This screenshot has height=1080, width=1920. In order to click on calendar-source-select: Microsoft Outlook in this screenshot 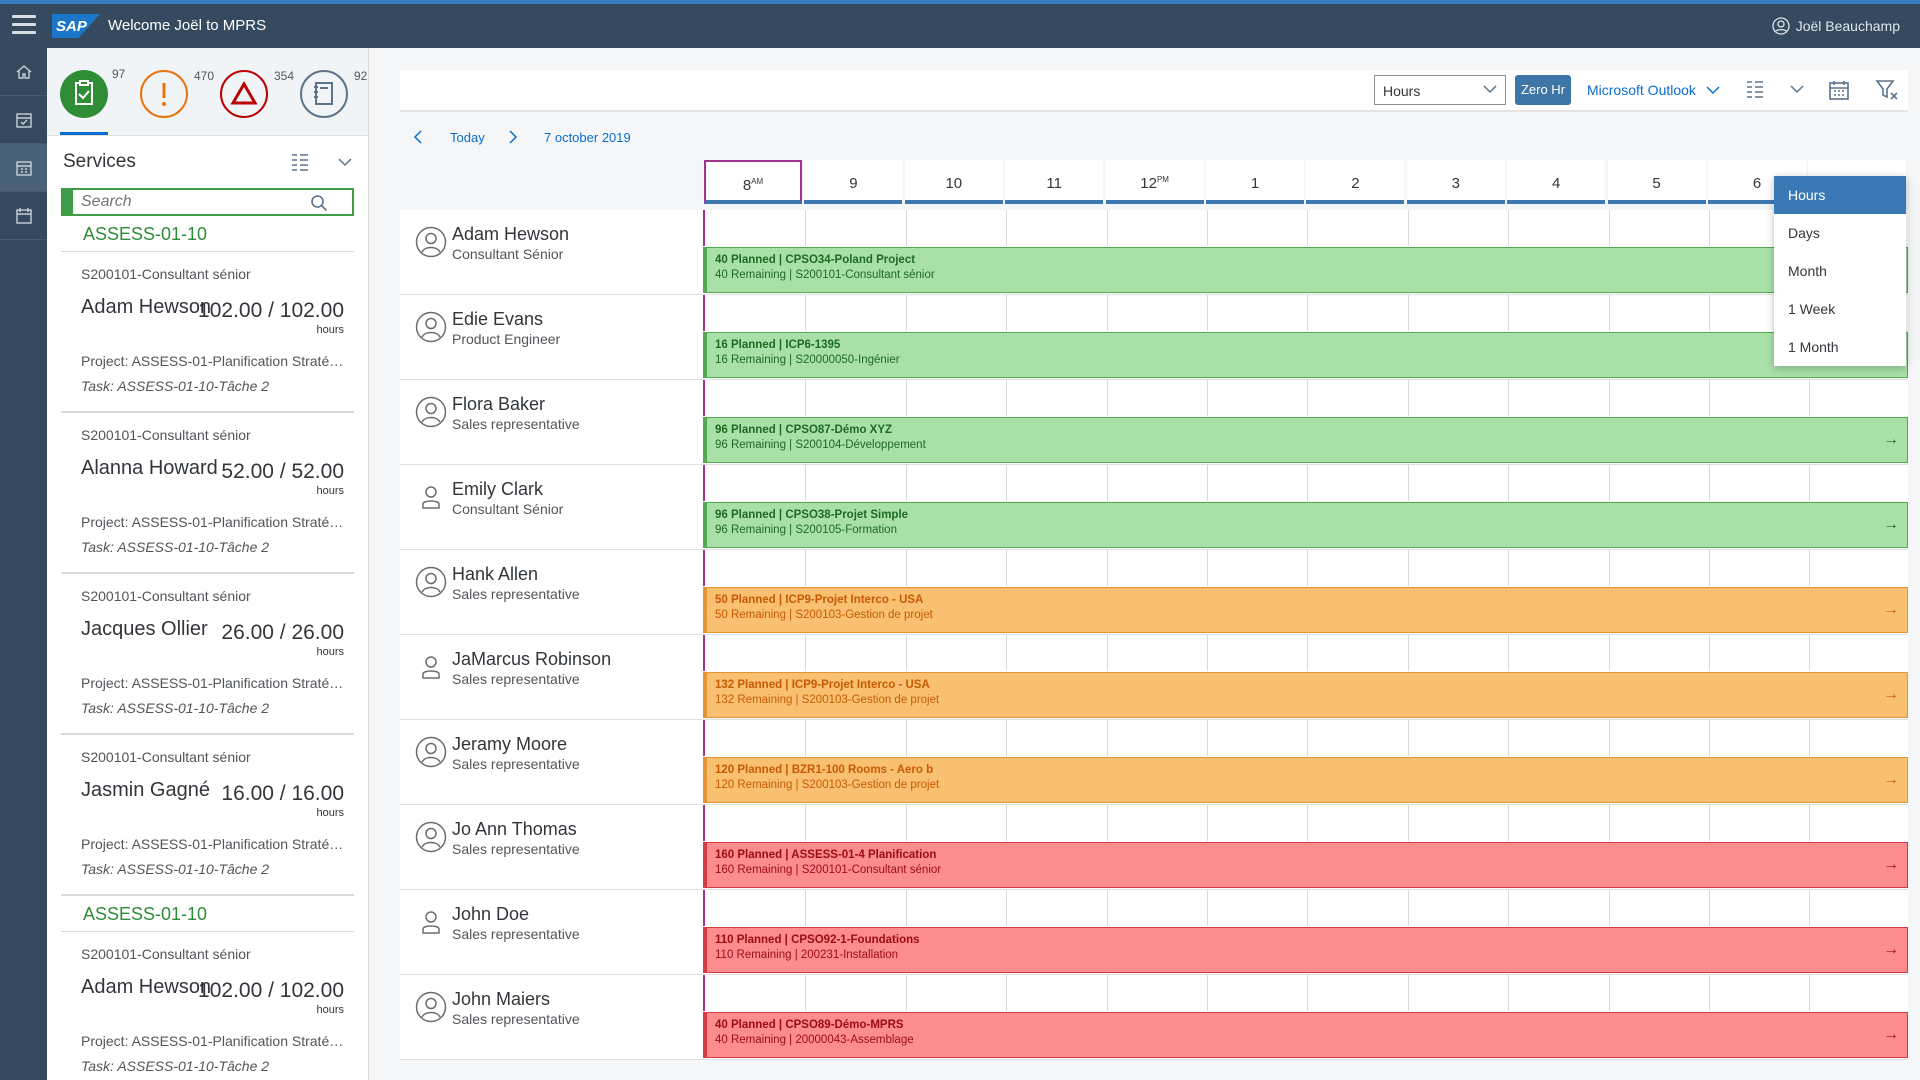, I will do `click(1653, 90)`.